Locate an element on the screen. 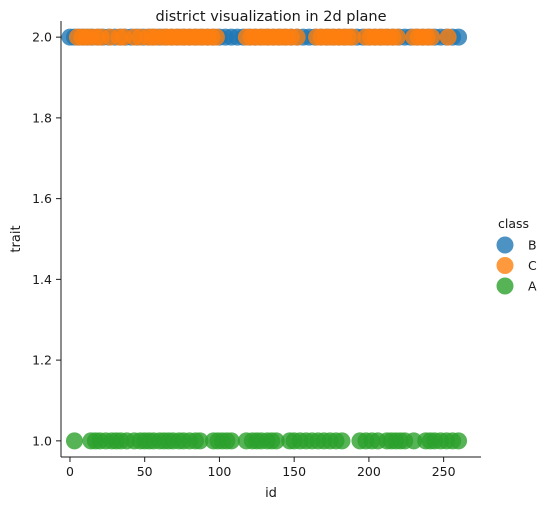 The width and height of the screenshot is (549, 510). y-tick-label: 1.0 is located at coordinates (42, 440).